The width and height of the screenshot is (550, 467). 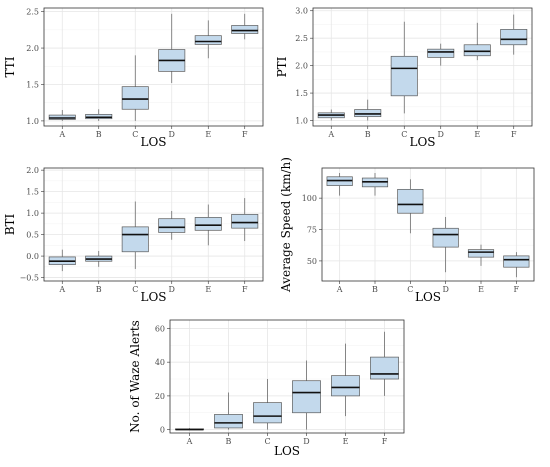 I want to click on panel-1: 1.0 1.5 2.0 2.5 3.0 A B C D E F LOS PTI, so click(x=404, y=78).